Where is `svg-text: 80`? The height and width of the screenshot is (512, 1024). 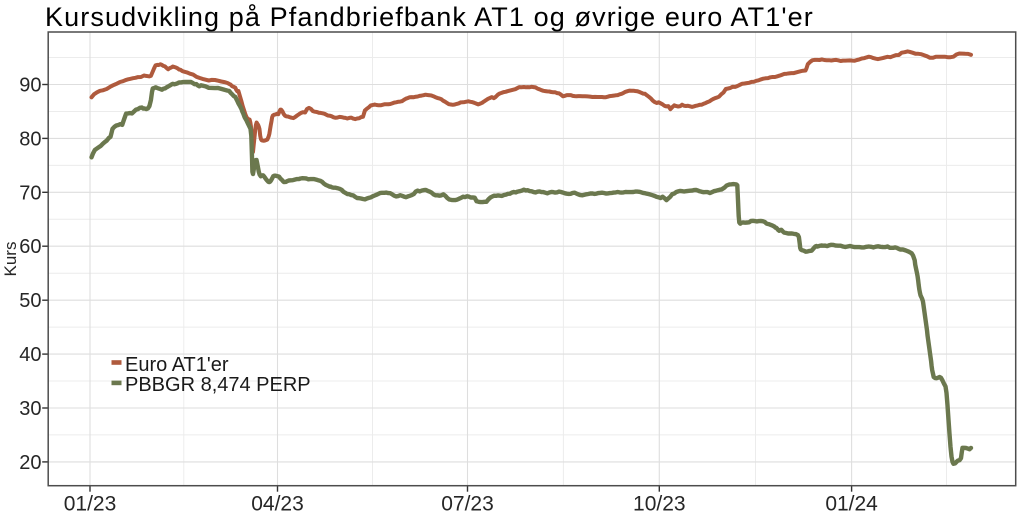 svg-text: 80 is located at coordinates (30, 139).